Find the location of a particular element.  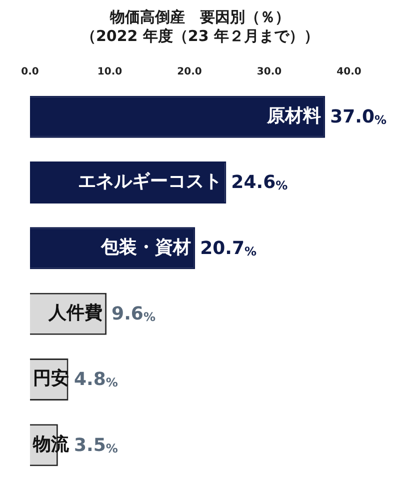

x-tick-label: 20.0 is located at coordinates (189, 72).